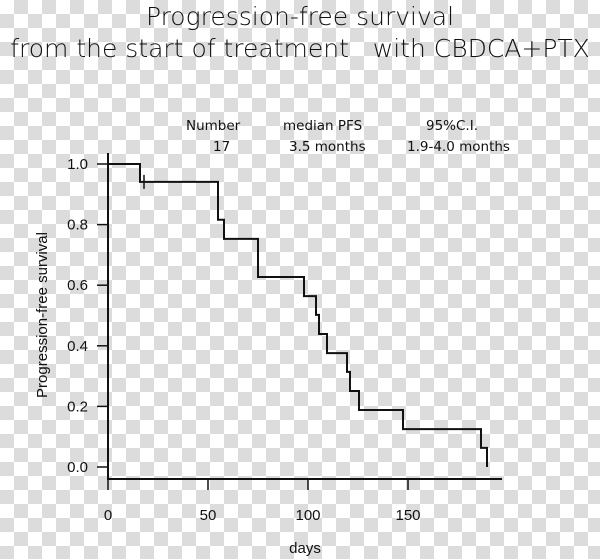 The height and width of the screenshot is (559, 600). I want to click on x-tick-label: 100, so click(307, 515).